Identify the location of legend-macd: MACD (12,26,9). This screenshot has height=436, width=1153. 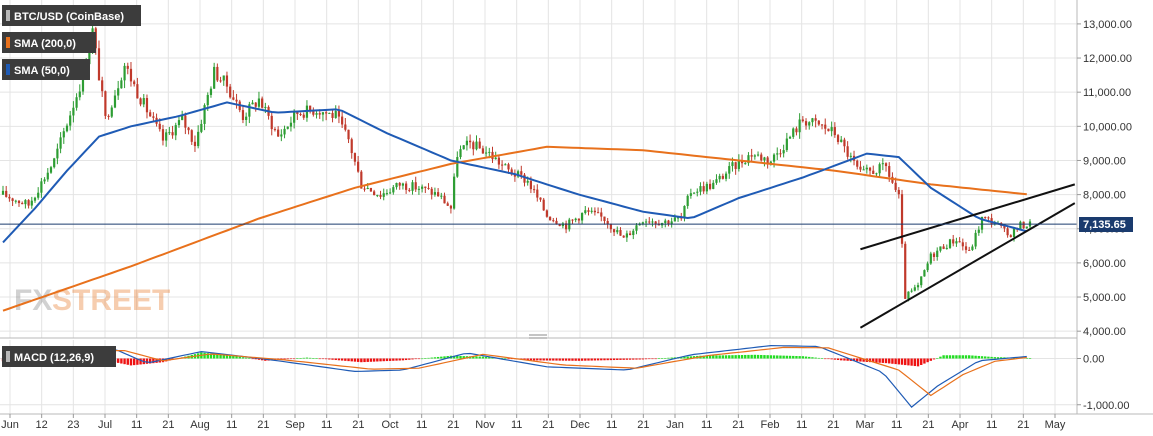
(59, 356).